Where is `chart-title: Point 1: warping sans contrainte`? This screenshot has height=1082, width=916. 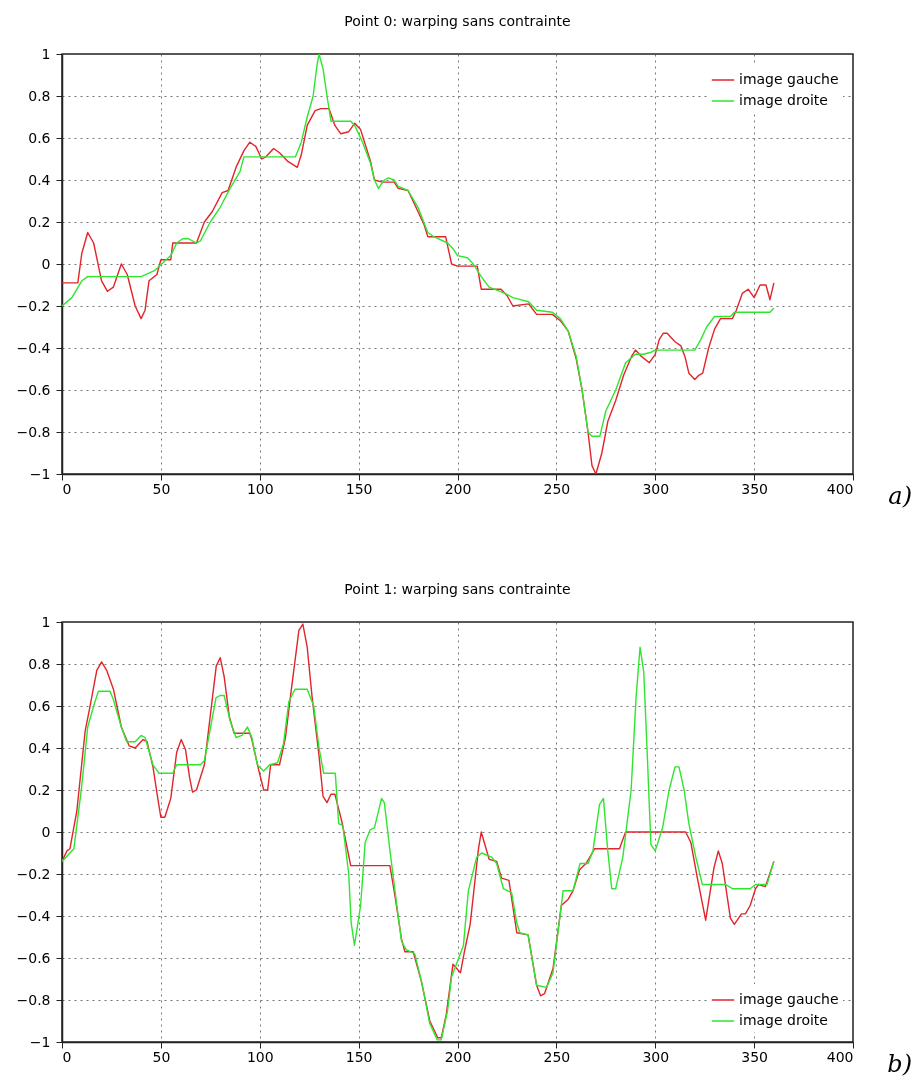
chart-title: Point 1: warping sans contrainte is located at coordinates (457, 589).